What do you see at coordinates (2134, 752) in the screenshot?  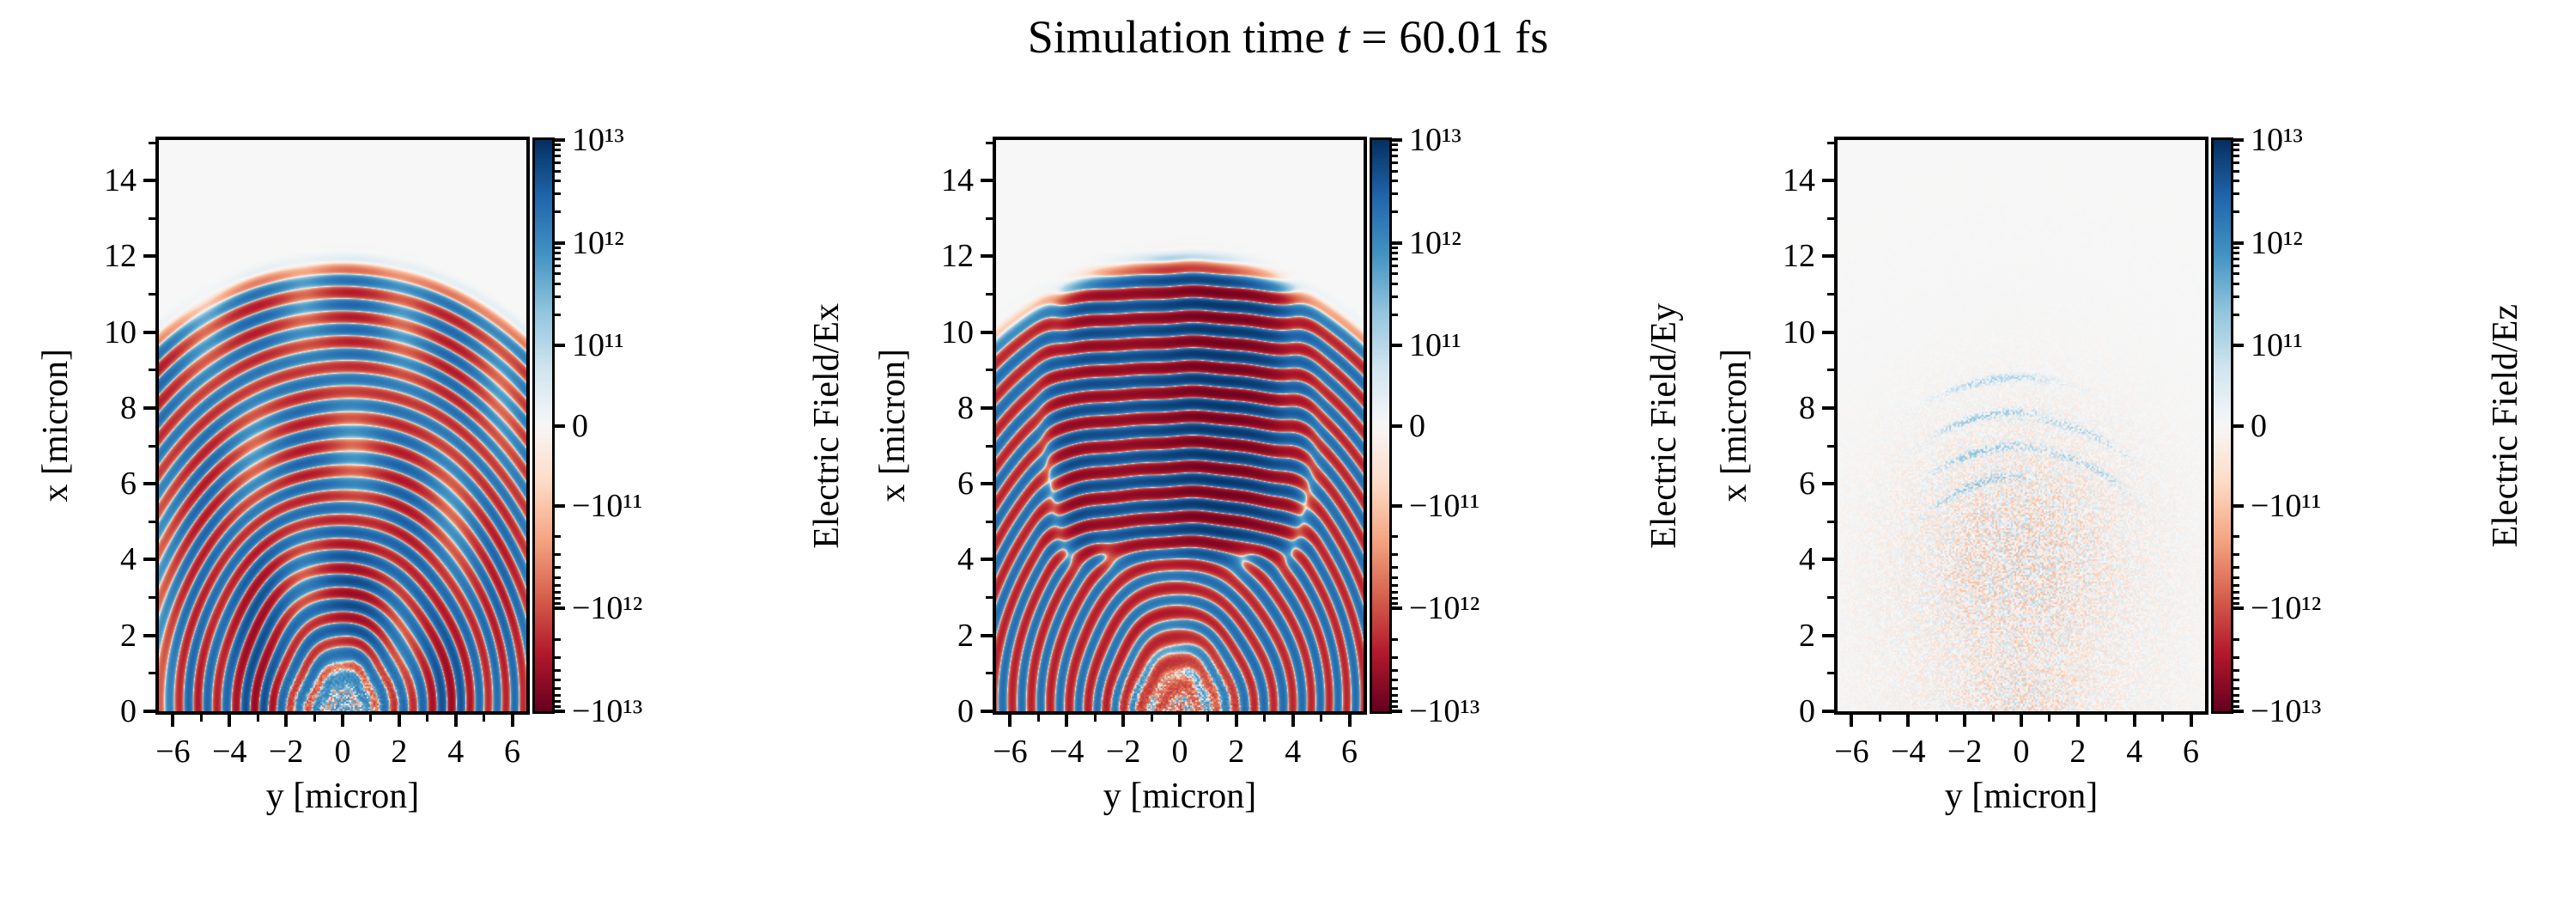 I see `x-tick-label: 4` at bounding box center [2134, 752].